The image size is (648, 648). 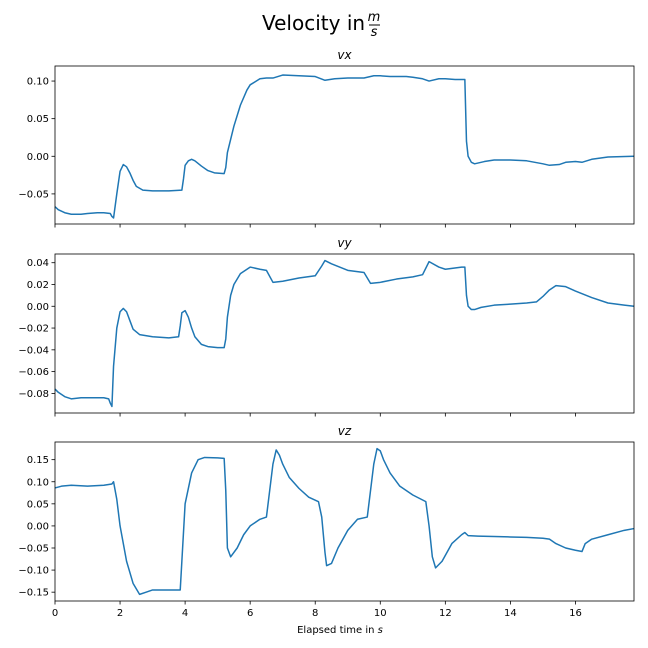 I want to click on vy-ytick-label: 0.02, so click(x=38, y=285).